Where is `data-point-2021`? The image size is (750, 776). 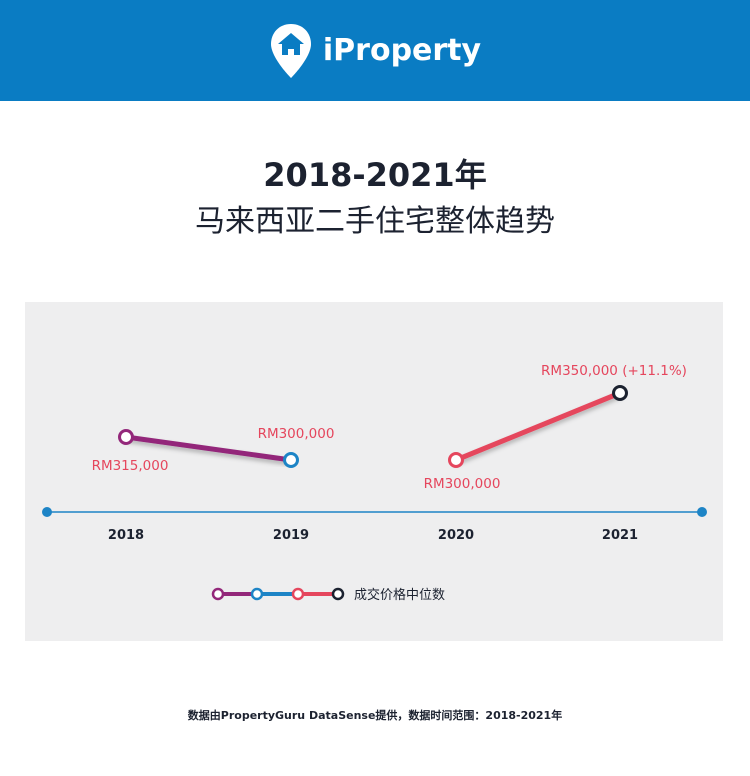 data-point-2021 is located at coordinates (620, 393).